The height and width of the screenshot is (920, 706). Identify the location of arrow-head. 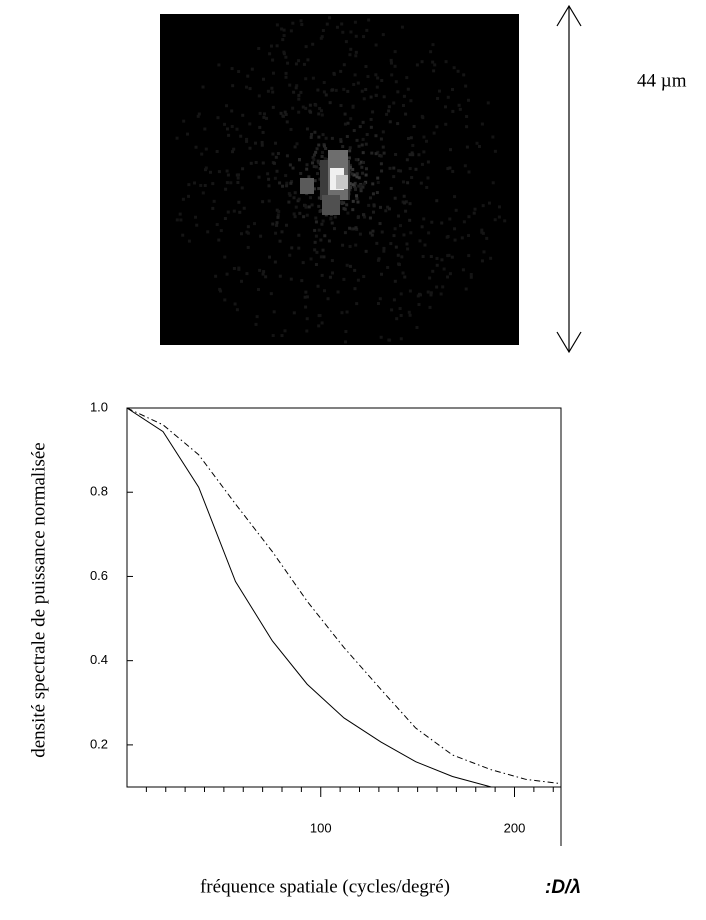
(569, 15).